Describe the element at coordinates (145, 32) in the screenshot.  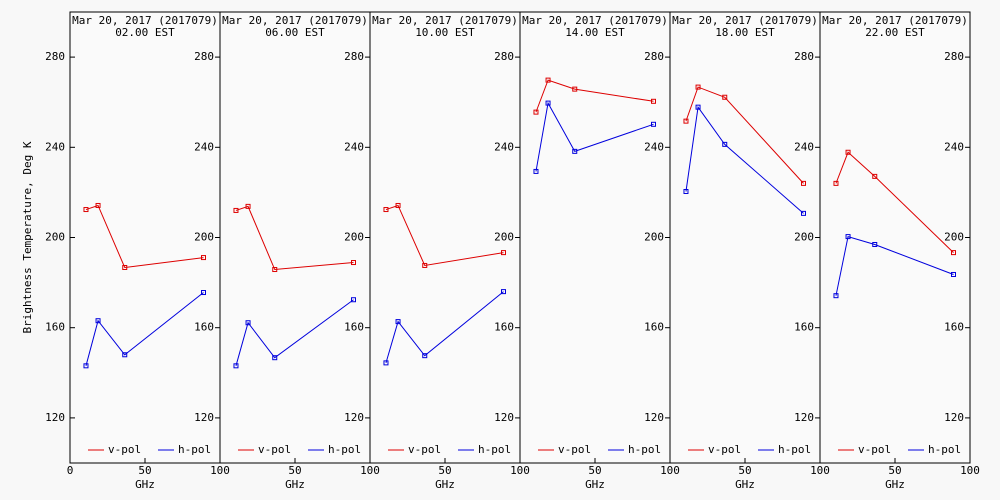
I see `panel-subtitle: 02.00 EST` at that location.